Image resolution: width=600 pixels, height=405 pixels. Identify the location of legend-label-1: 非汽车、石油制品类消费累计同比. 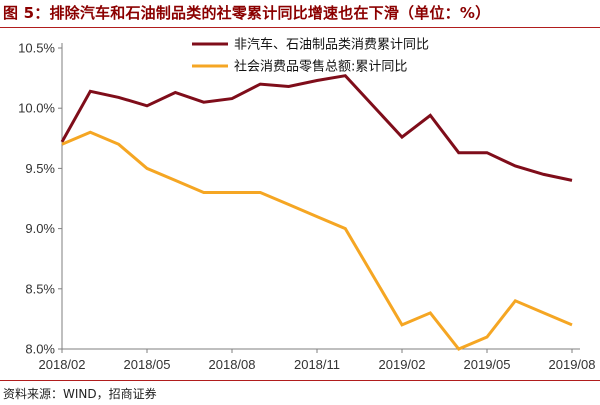
(331, 45).